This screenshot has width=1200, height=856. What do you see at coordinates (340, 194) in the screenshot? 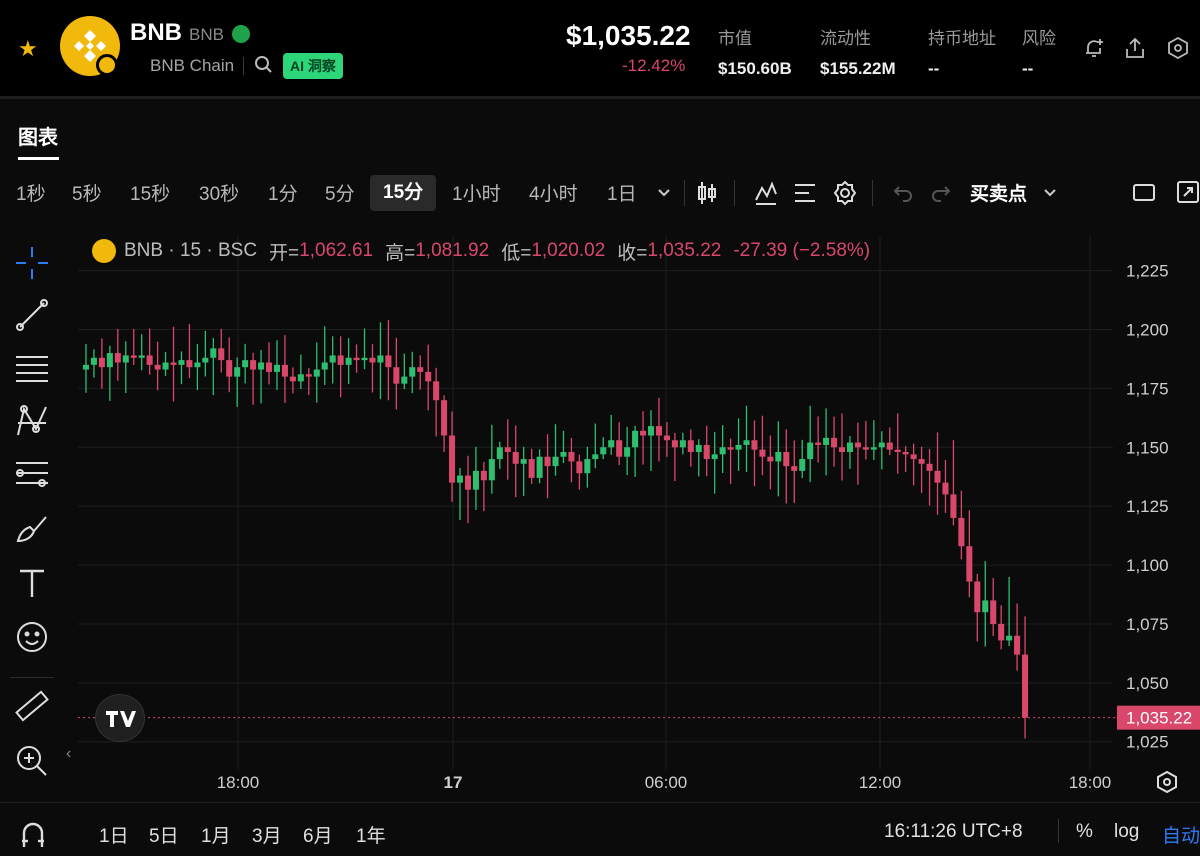
I see `interval-5m: 5分` at bounding box center [340, 194].